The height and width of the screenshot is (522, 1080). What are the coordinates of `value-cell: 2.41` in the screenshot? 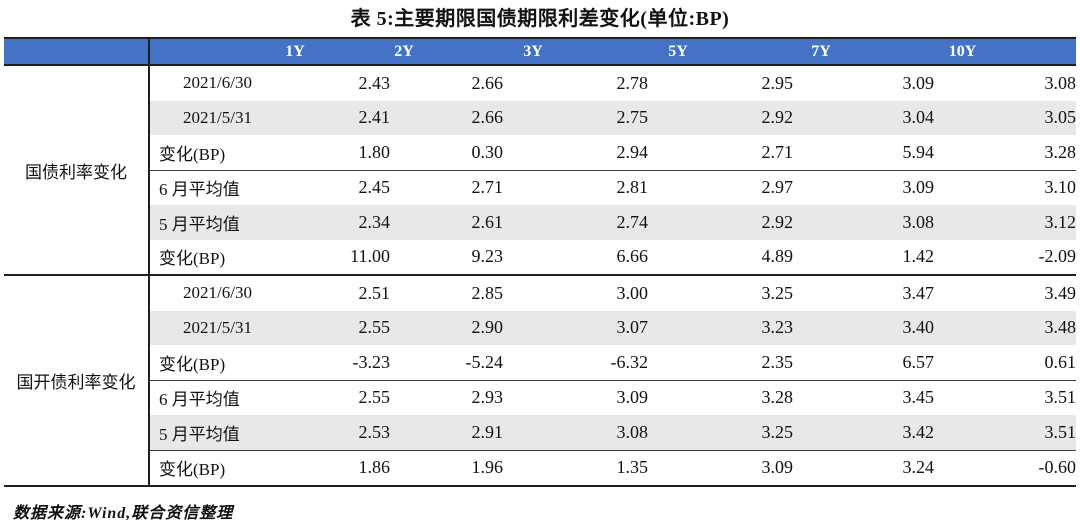 It's located at (337, 117).